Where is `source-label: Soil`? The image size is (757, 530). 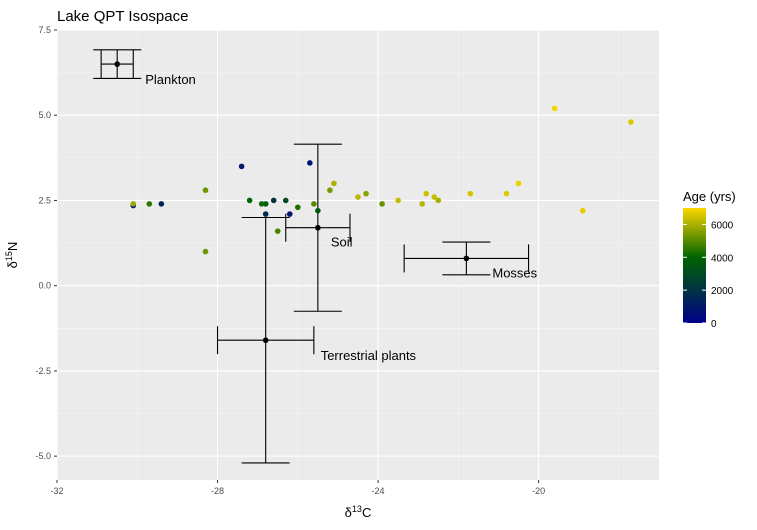 source-label: Soil is located at coordinates (342, 242).